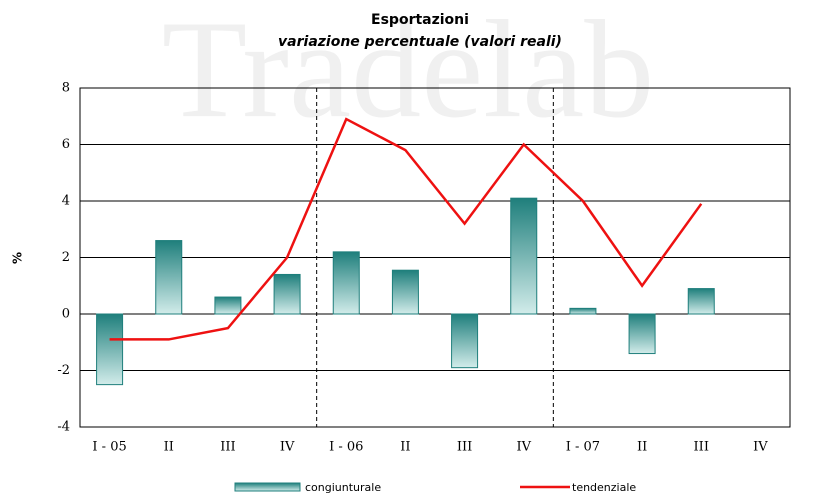 This screenshot has height=495, width=817. Describe the element at coordinates (343, 487) in the screenshot. I see `legend-label: congiunturale` at that location.